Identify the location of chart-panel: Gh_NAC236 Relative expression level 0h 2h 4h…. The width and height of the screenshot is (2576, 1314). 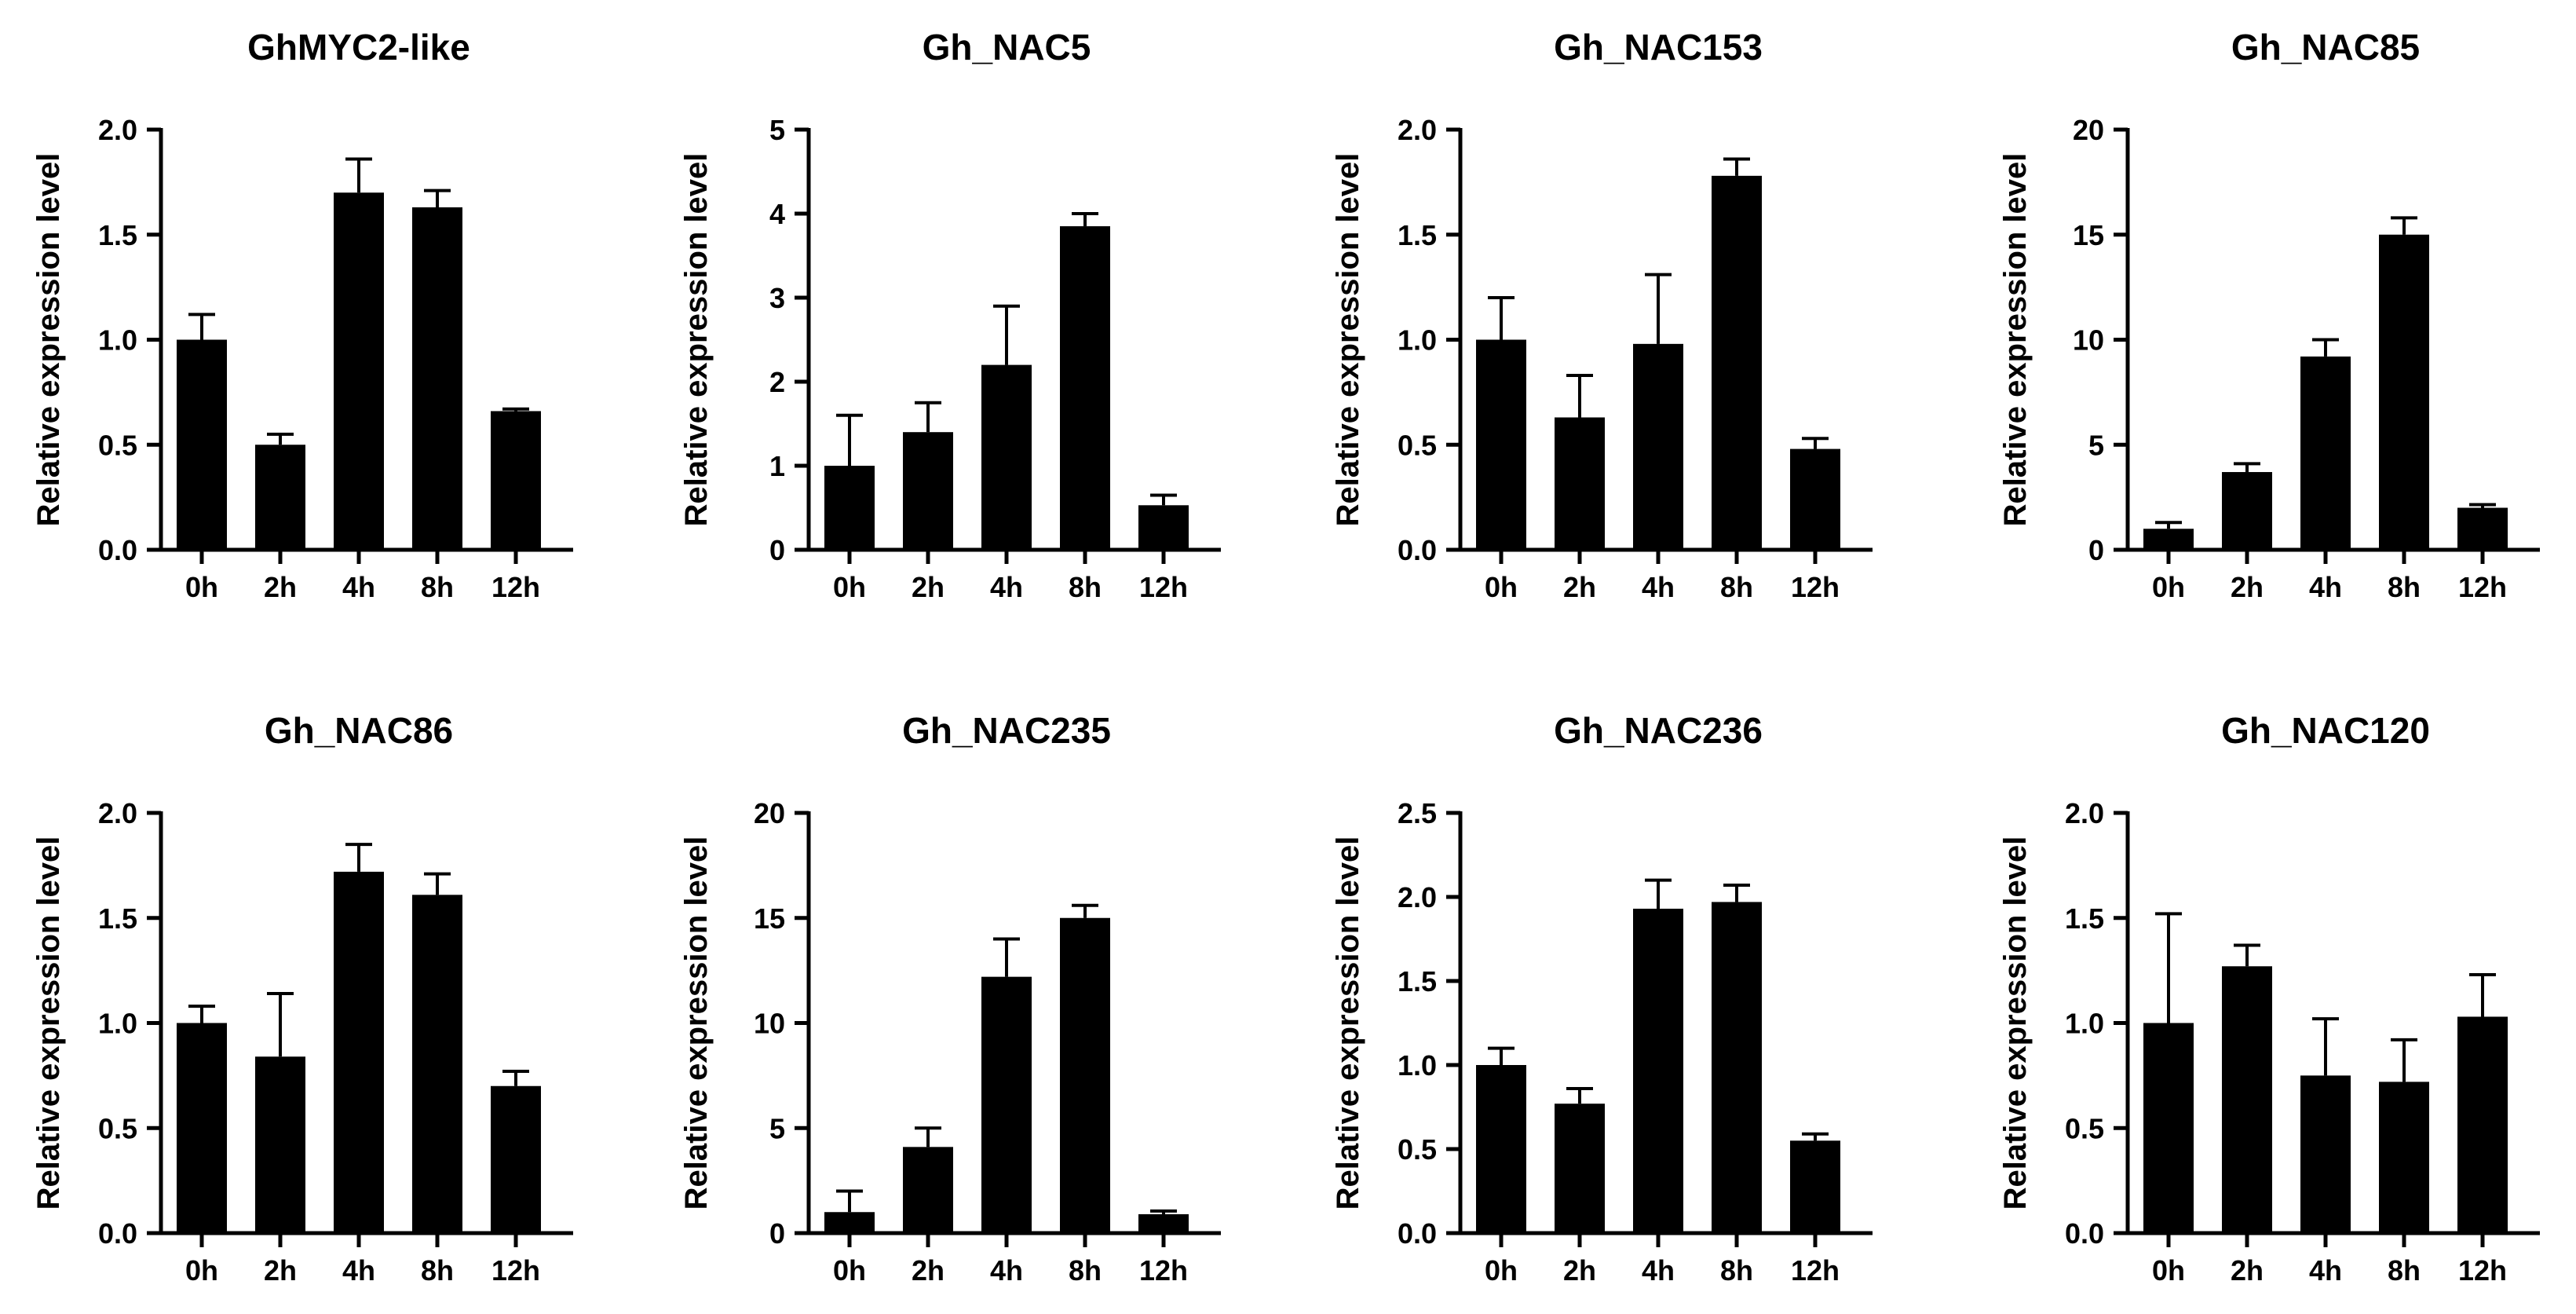
(1602, 998).